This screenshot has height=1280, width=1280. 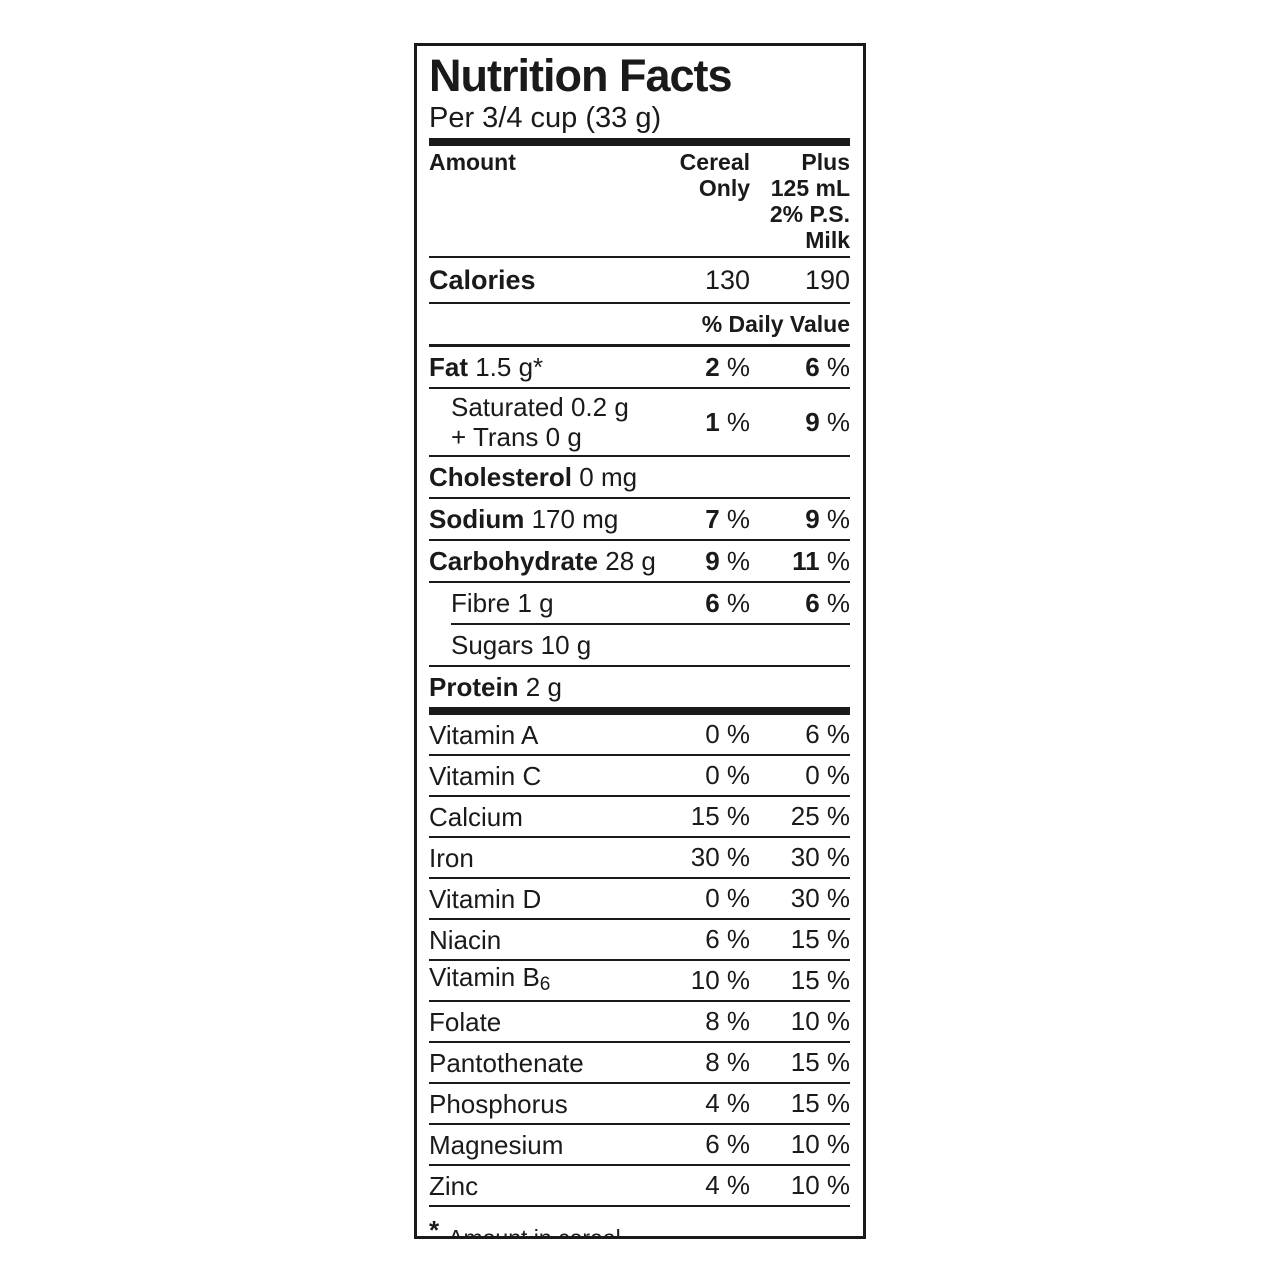 What do you see at coordinates (639, 898) in the screenshot?
I see `nutrient-row: Vitamin D 0 % 30 %` at bounding box center [639, 898].